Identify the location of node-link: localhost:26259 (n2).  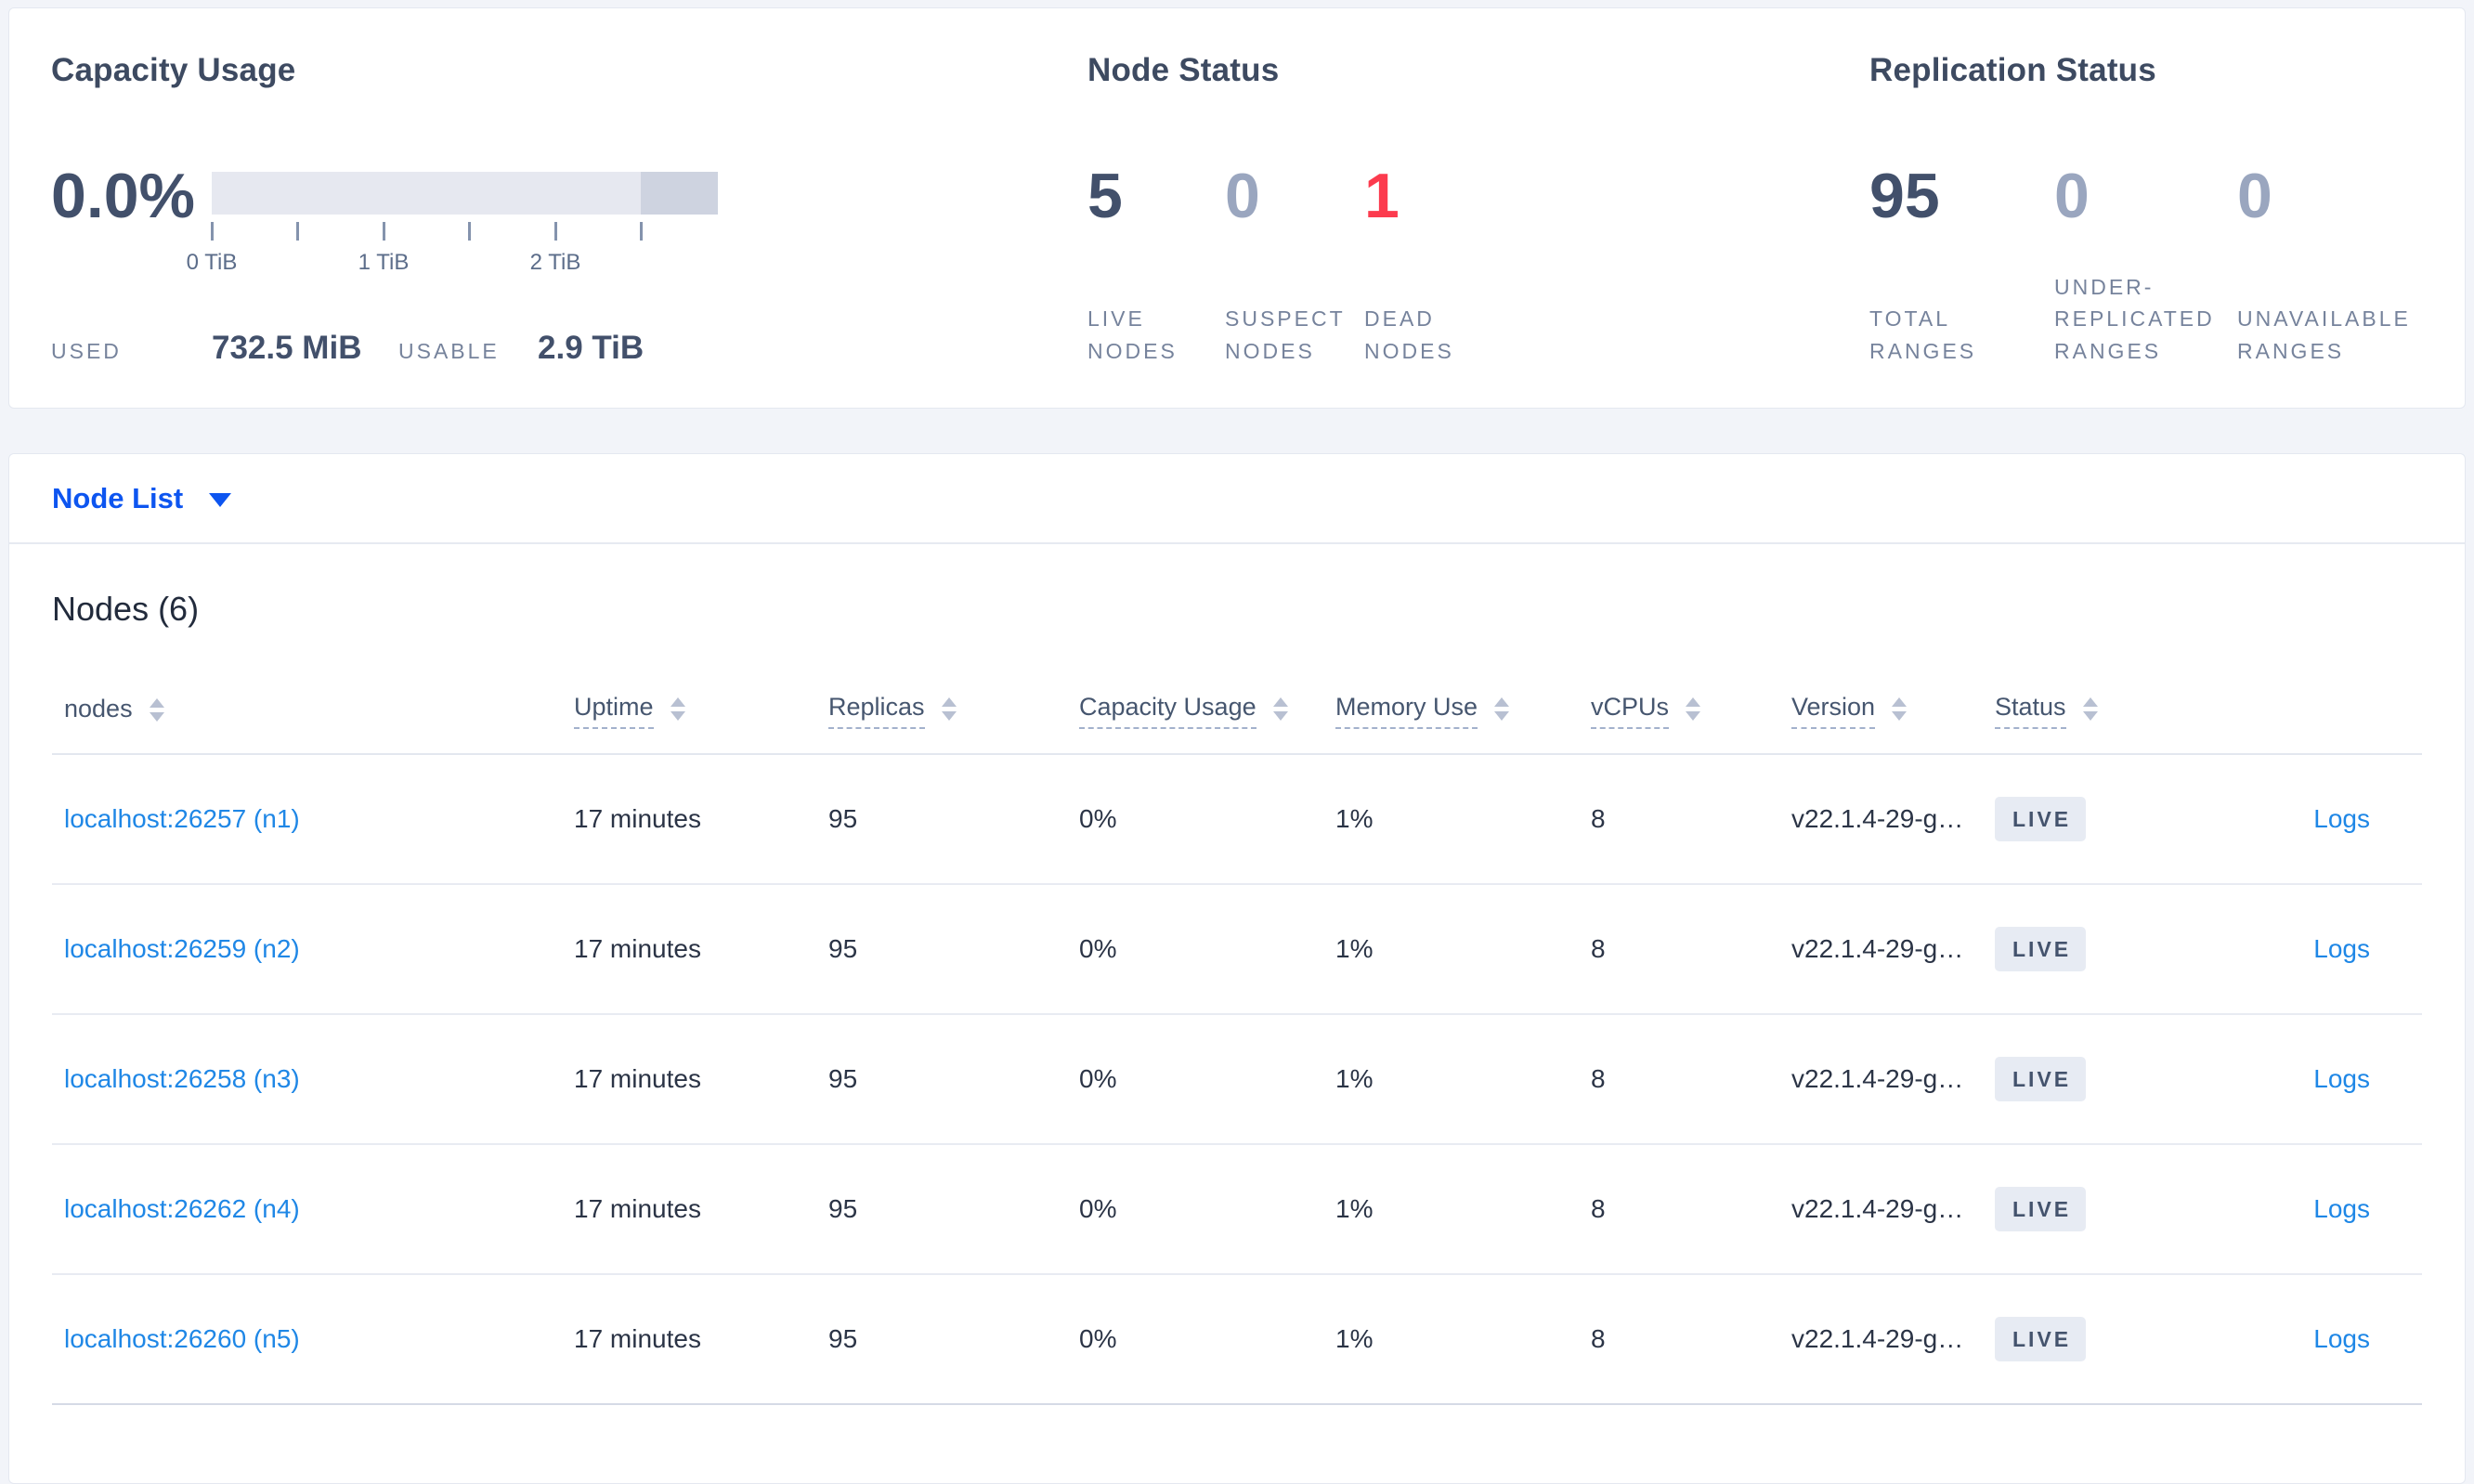
(182, 948).